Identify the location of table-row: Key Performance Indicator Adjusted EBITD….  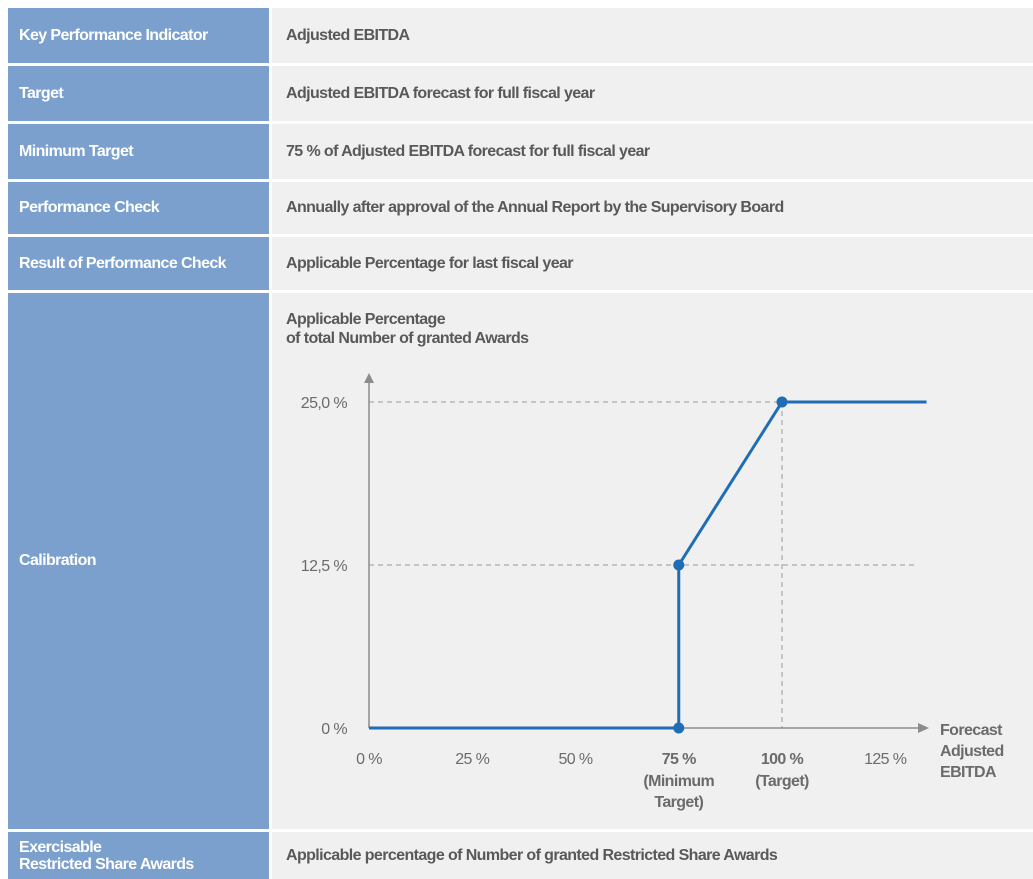
(516, 35).